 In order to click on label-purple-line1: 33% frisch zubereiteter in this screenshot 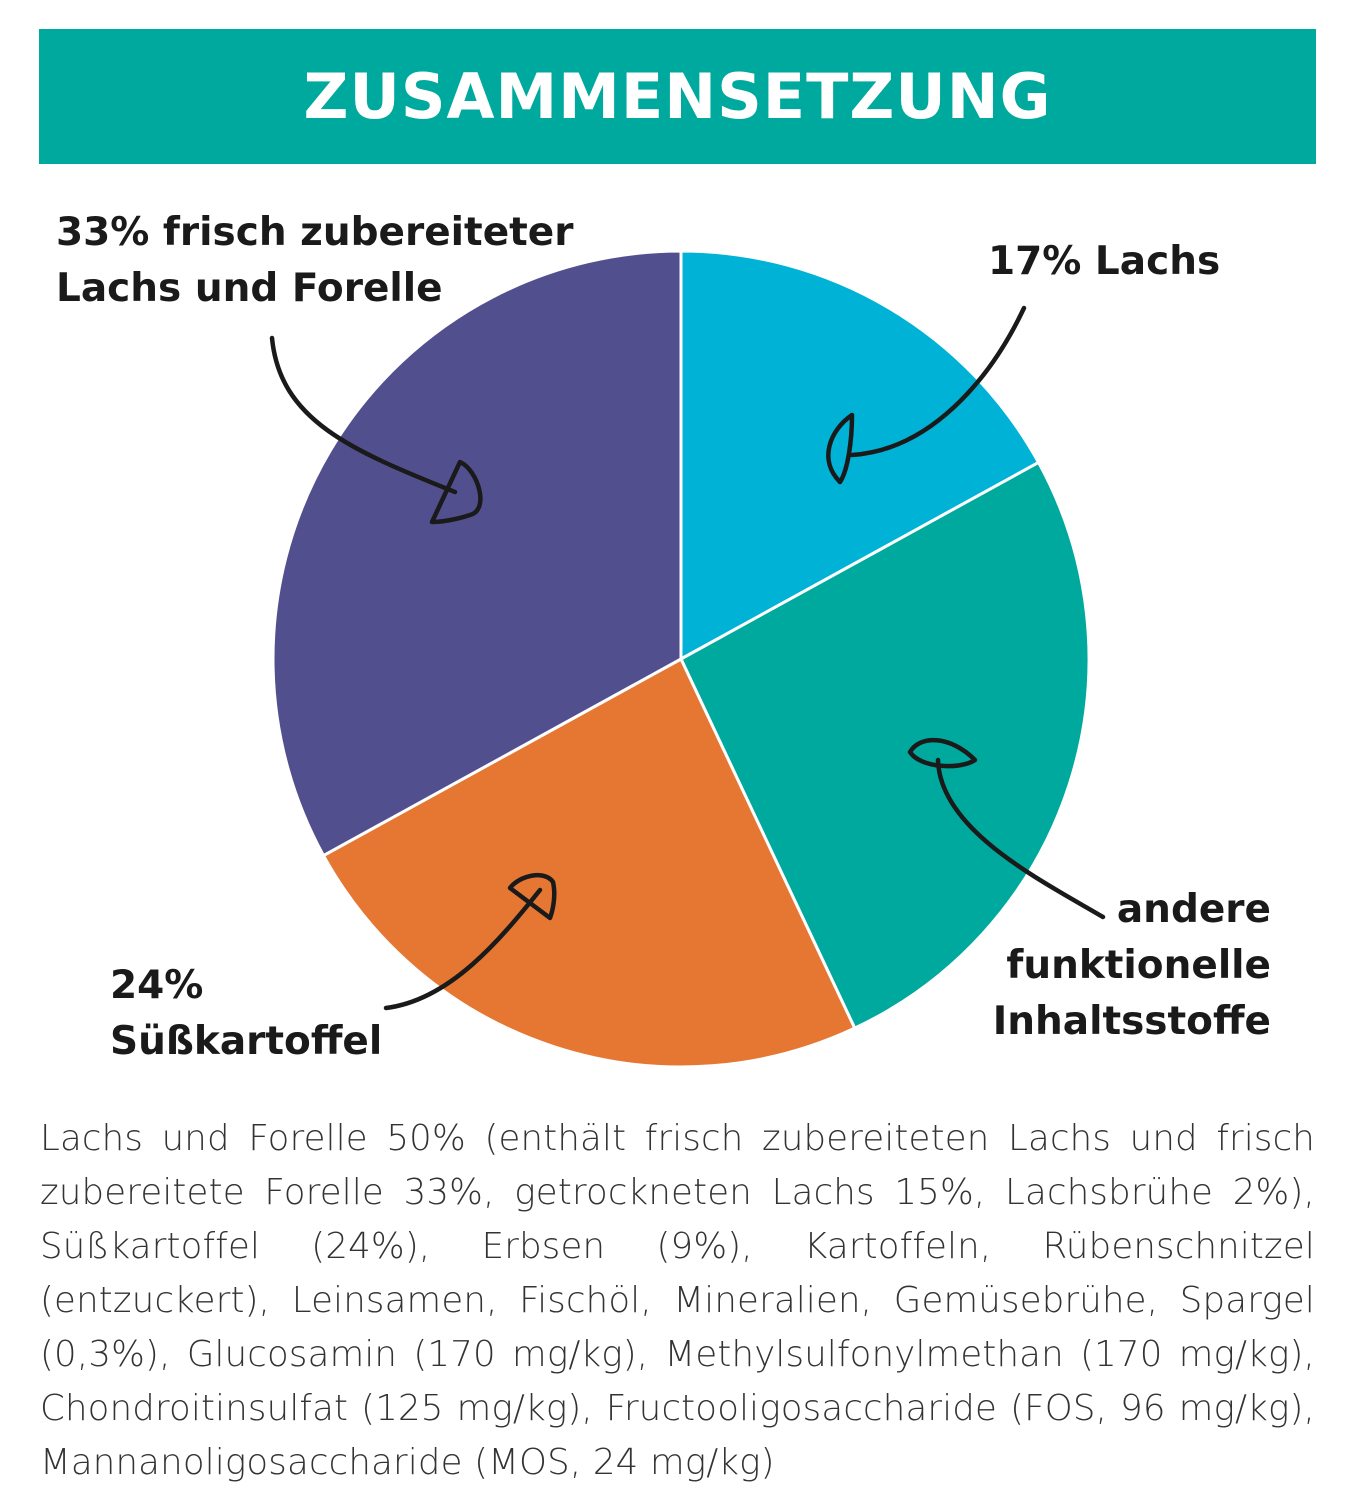, I will do `click(315, 232)`.